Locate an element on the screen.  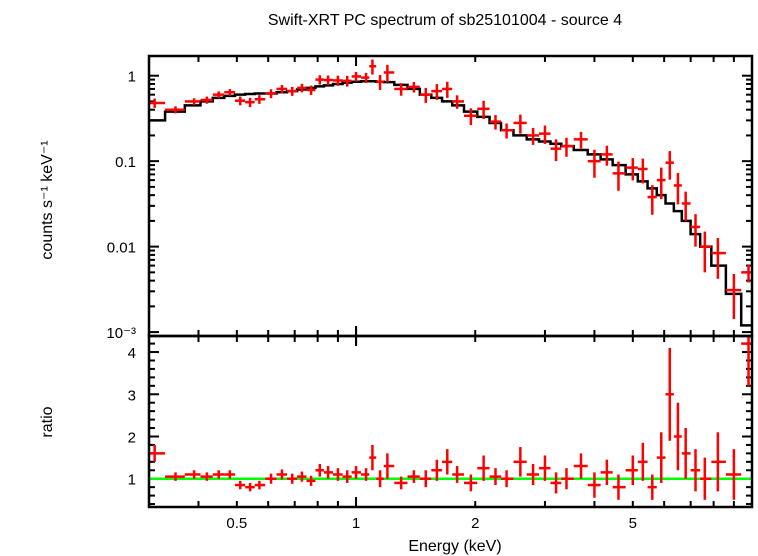
x-tick-label: 5 is located at coordinates (633, 523).